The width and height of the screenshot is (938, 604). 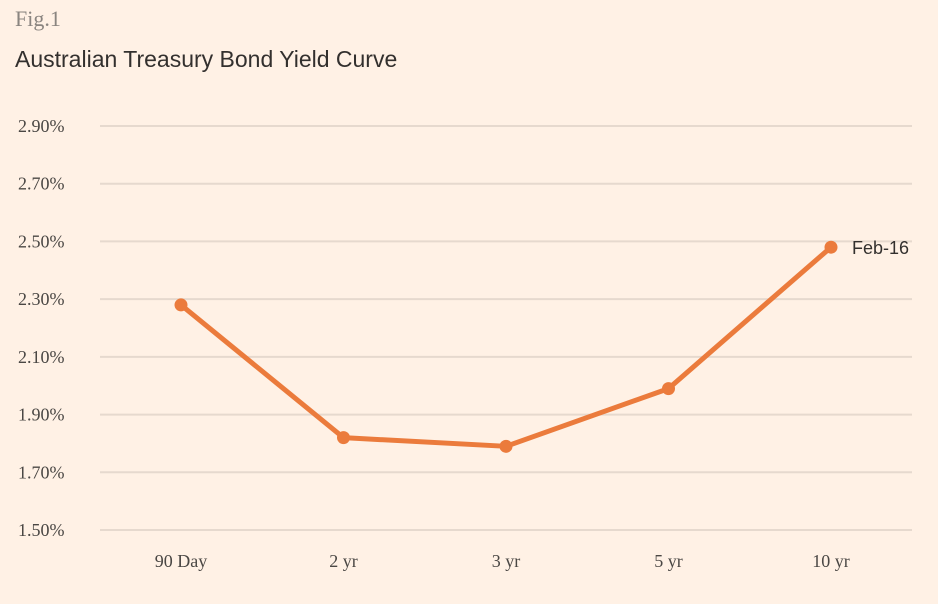 I want to click on y-tick-label: 2.30%, so click(x=41, y=299).